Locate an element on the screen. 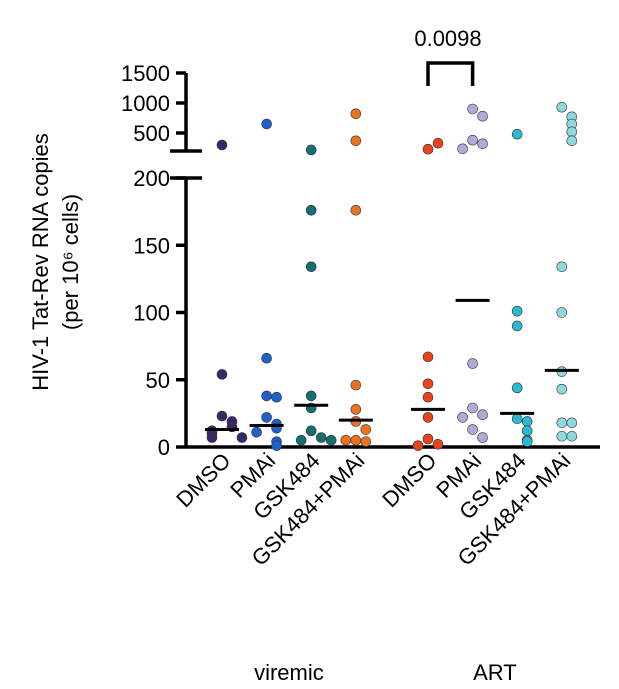  y-tick-label: 1000 is located at coordinates (145, 103).